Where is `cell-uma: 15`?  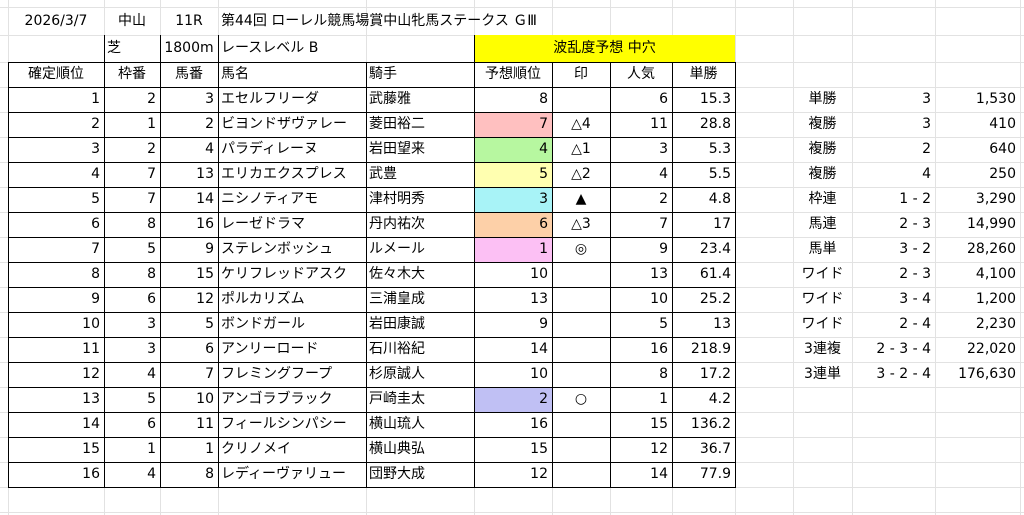
cell-uma: 15 is located at coordinates (205, 274).